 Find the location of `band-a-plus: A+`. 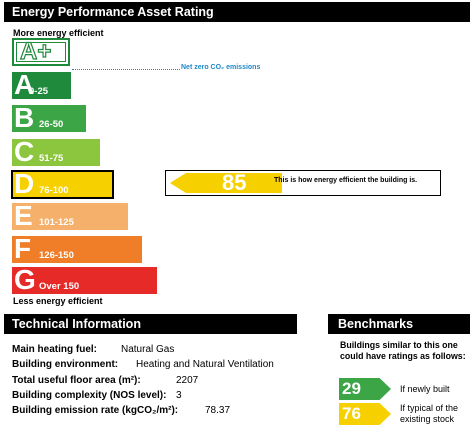

band-a-plus: A+ is located at coordinates (41, 51).